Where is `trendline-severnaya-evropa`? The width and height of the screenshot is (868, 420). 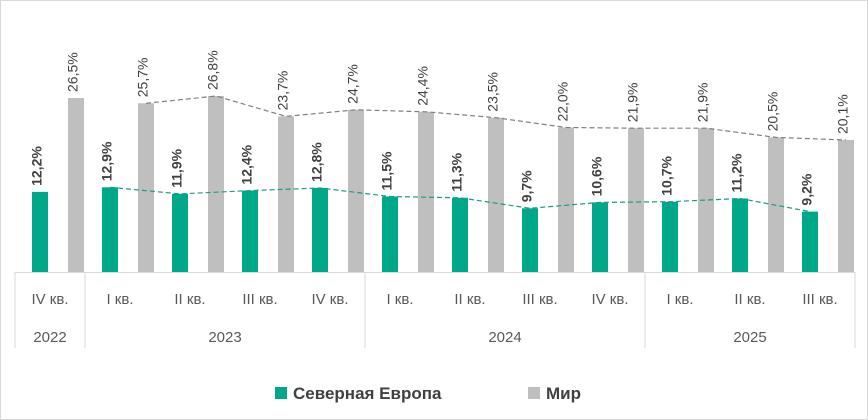
trendline-severnaya-evropa is located at coordinates (460, 199).